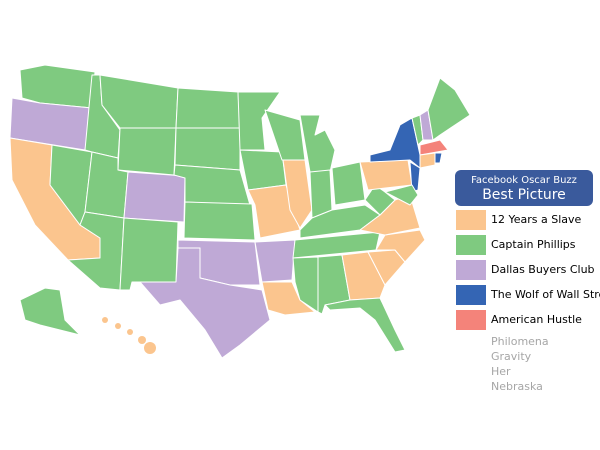 The image size is (600, 450). I want to click on legend-header, so click(524, 188).